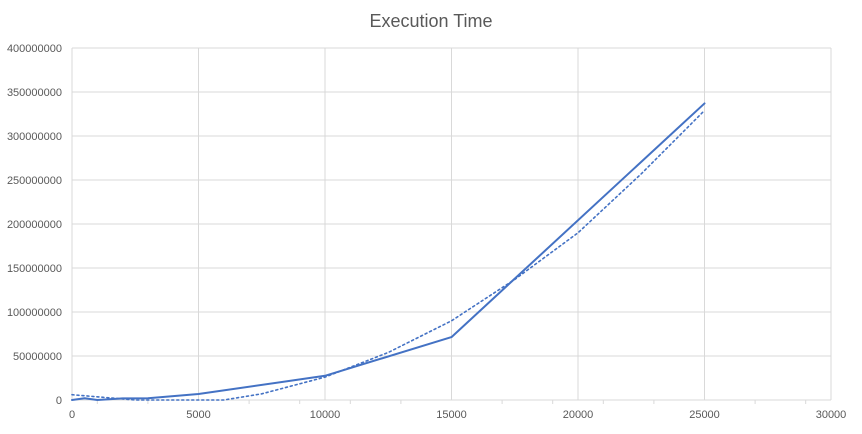 The image size is (862, 434). I want to click on chart-title: Execution Time, so click(430, 21).